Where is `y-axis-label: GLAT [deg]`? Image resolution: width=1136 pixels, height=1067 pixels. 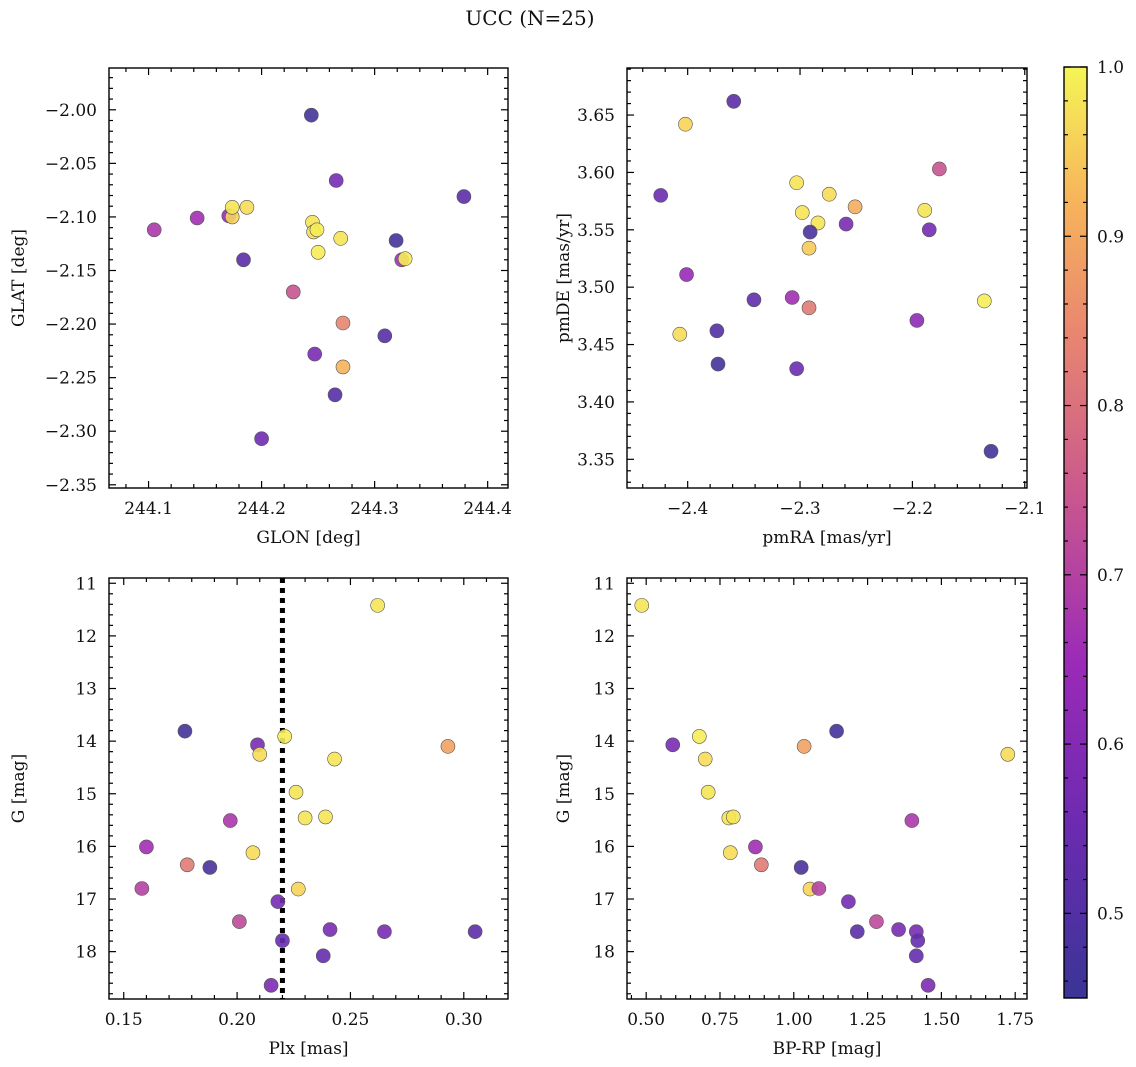 y-axis-label: GLAT [deg] is located at coordinates (19, 278).